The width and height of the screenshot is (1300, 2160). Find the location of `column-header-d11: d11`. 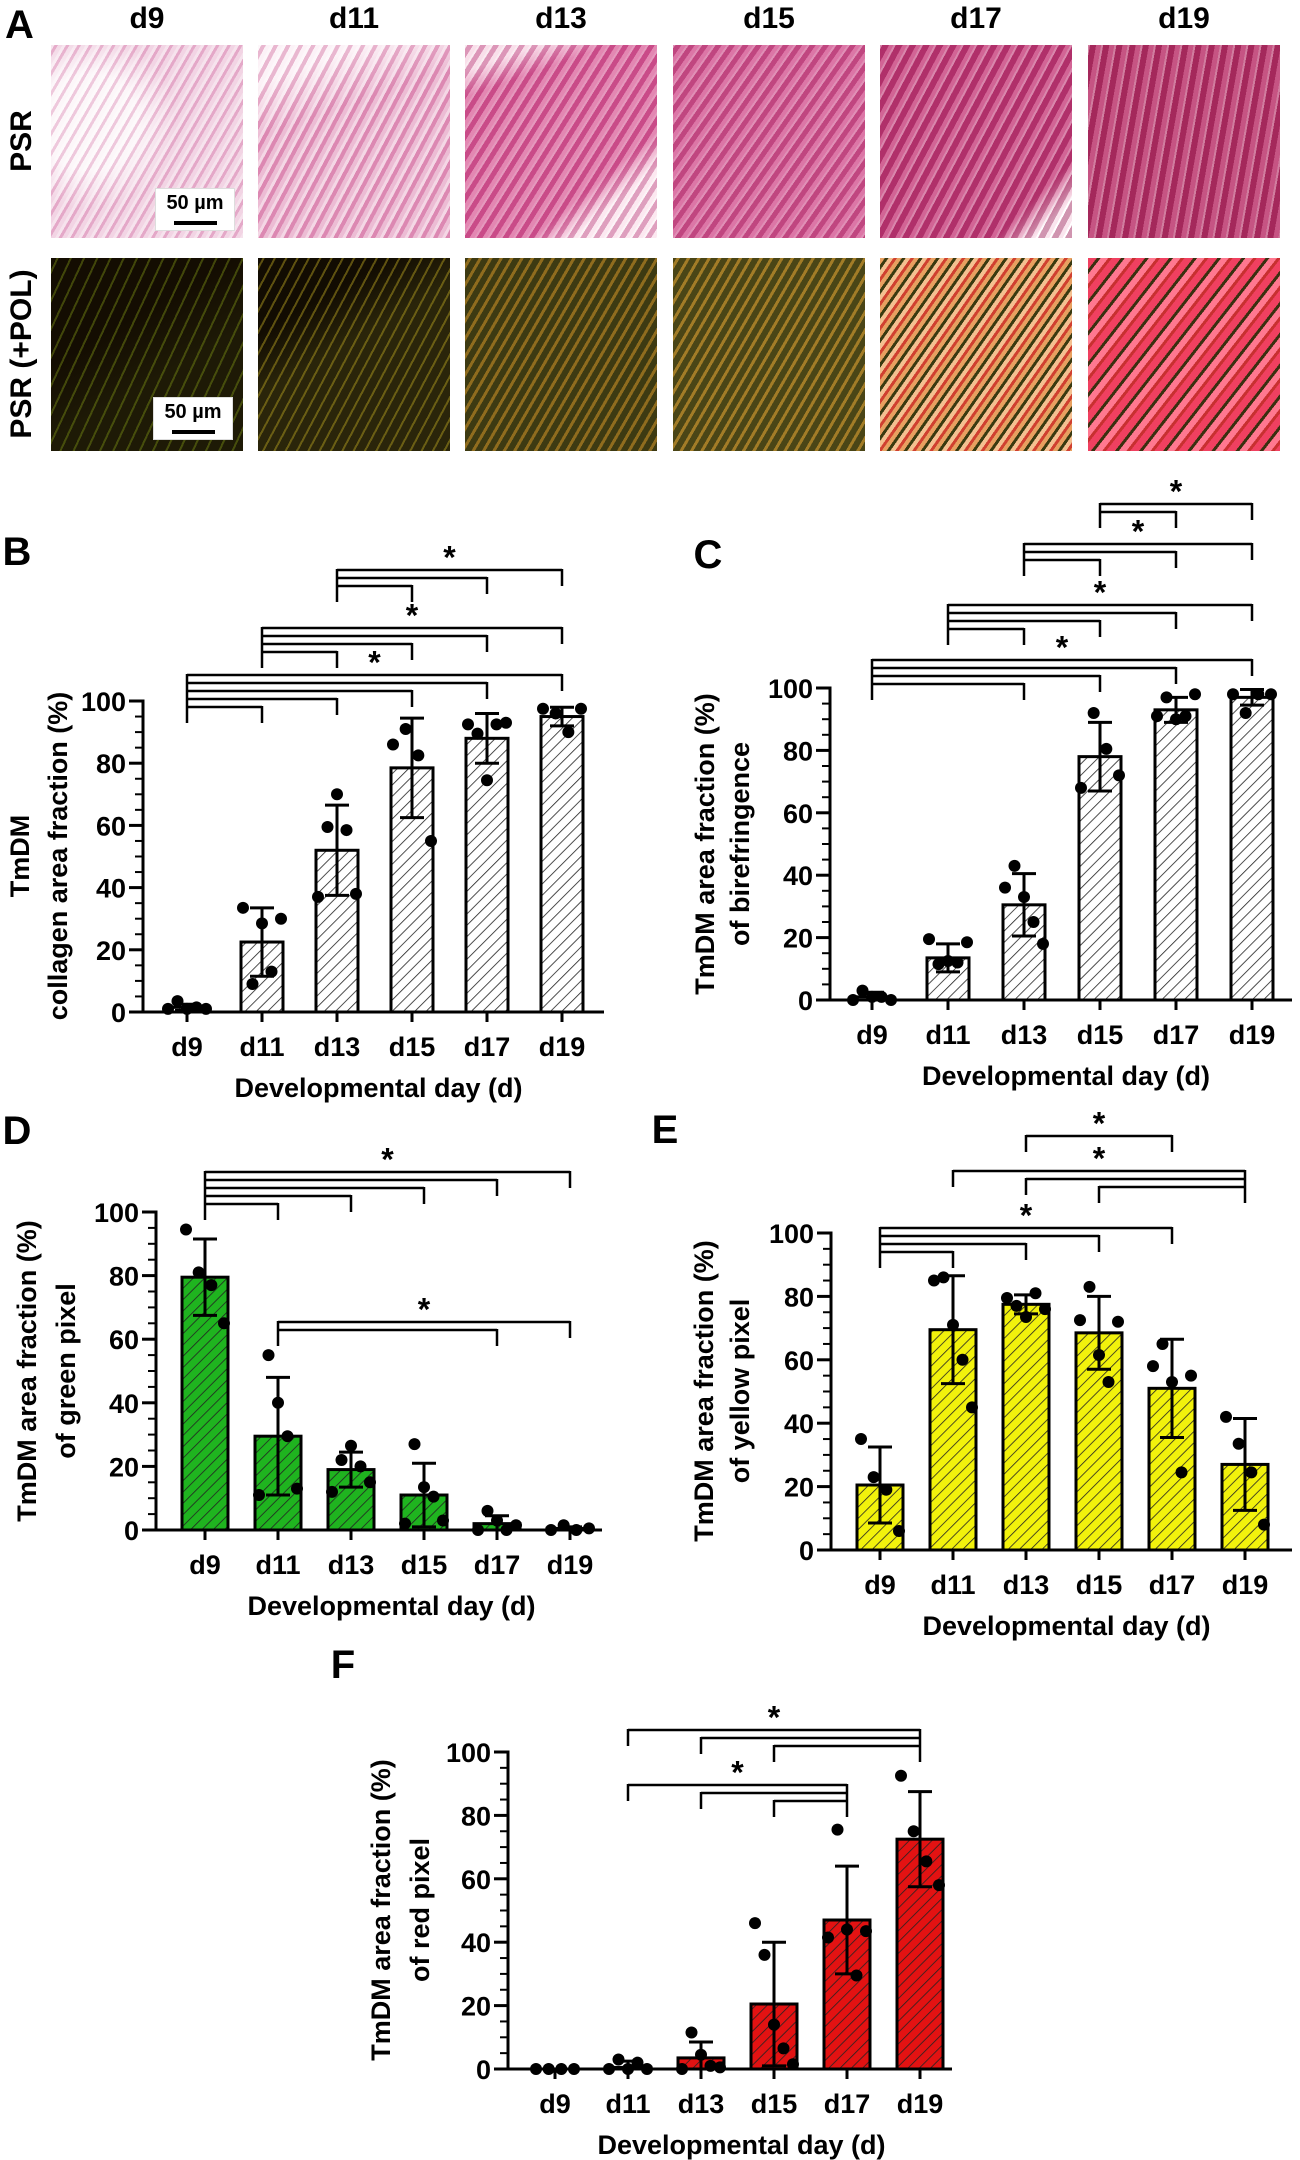

column-header-d11: d11 is located at coordinates (354, 18).